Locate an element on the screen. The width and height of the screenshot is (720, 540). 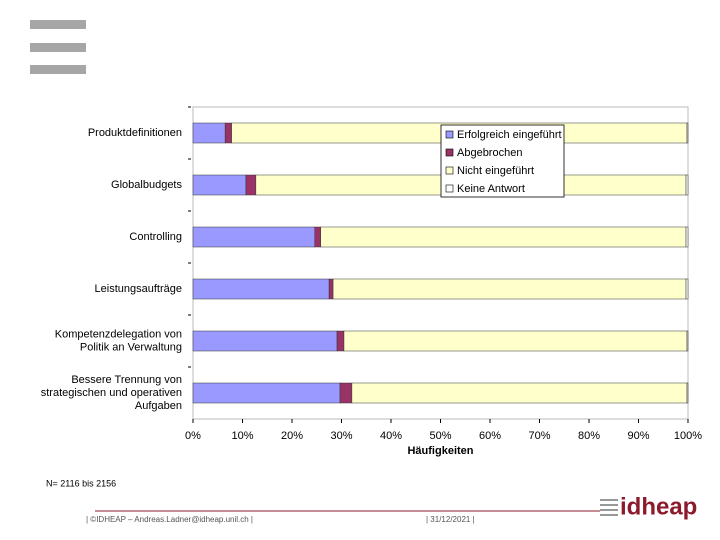
x-tick-label: 80% is located at coordinates (589, 436).